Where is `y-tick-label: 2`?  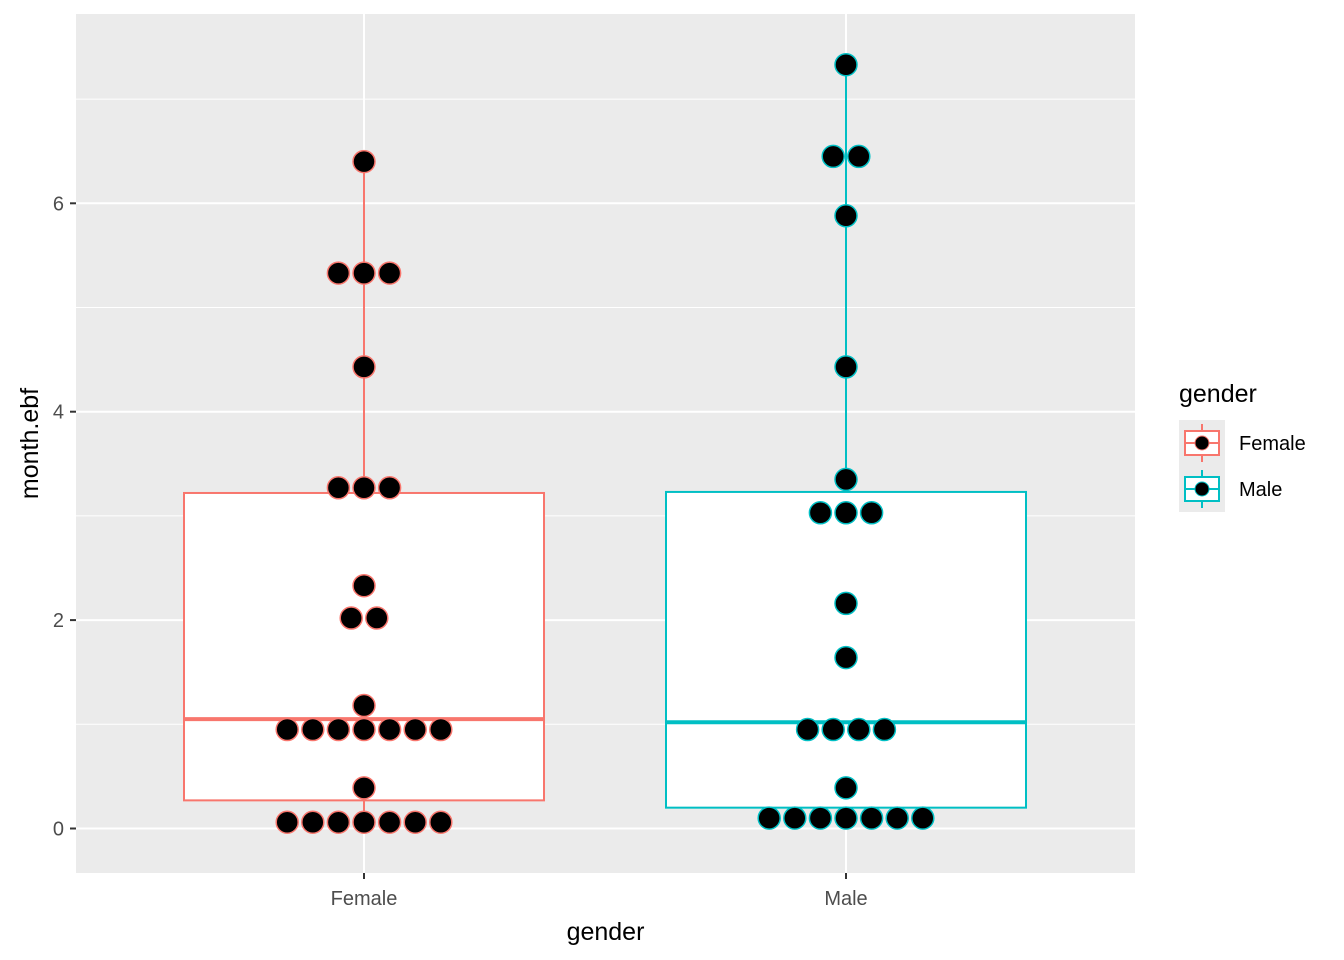
y-tick-label: 2 is located at coordinates (58, 621).